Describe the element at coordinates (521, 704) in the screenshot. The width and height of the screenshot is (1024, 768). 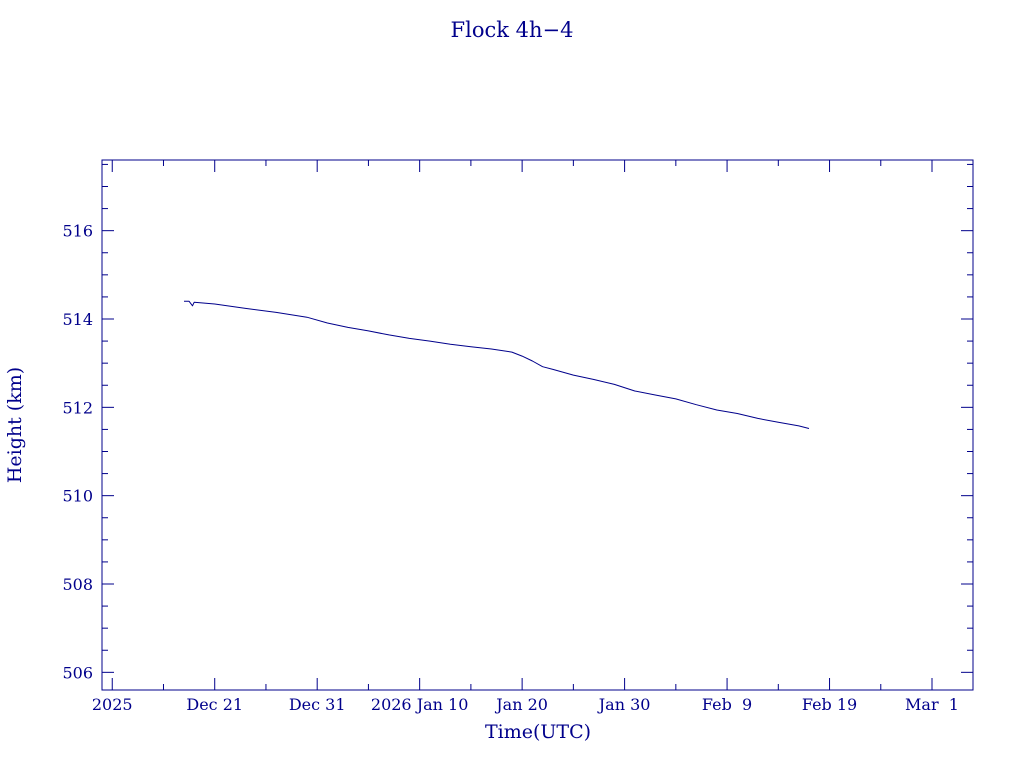
I see `x-tick-label: Jan 20` at that location.